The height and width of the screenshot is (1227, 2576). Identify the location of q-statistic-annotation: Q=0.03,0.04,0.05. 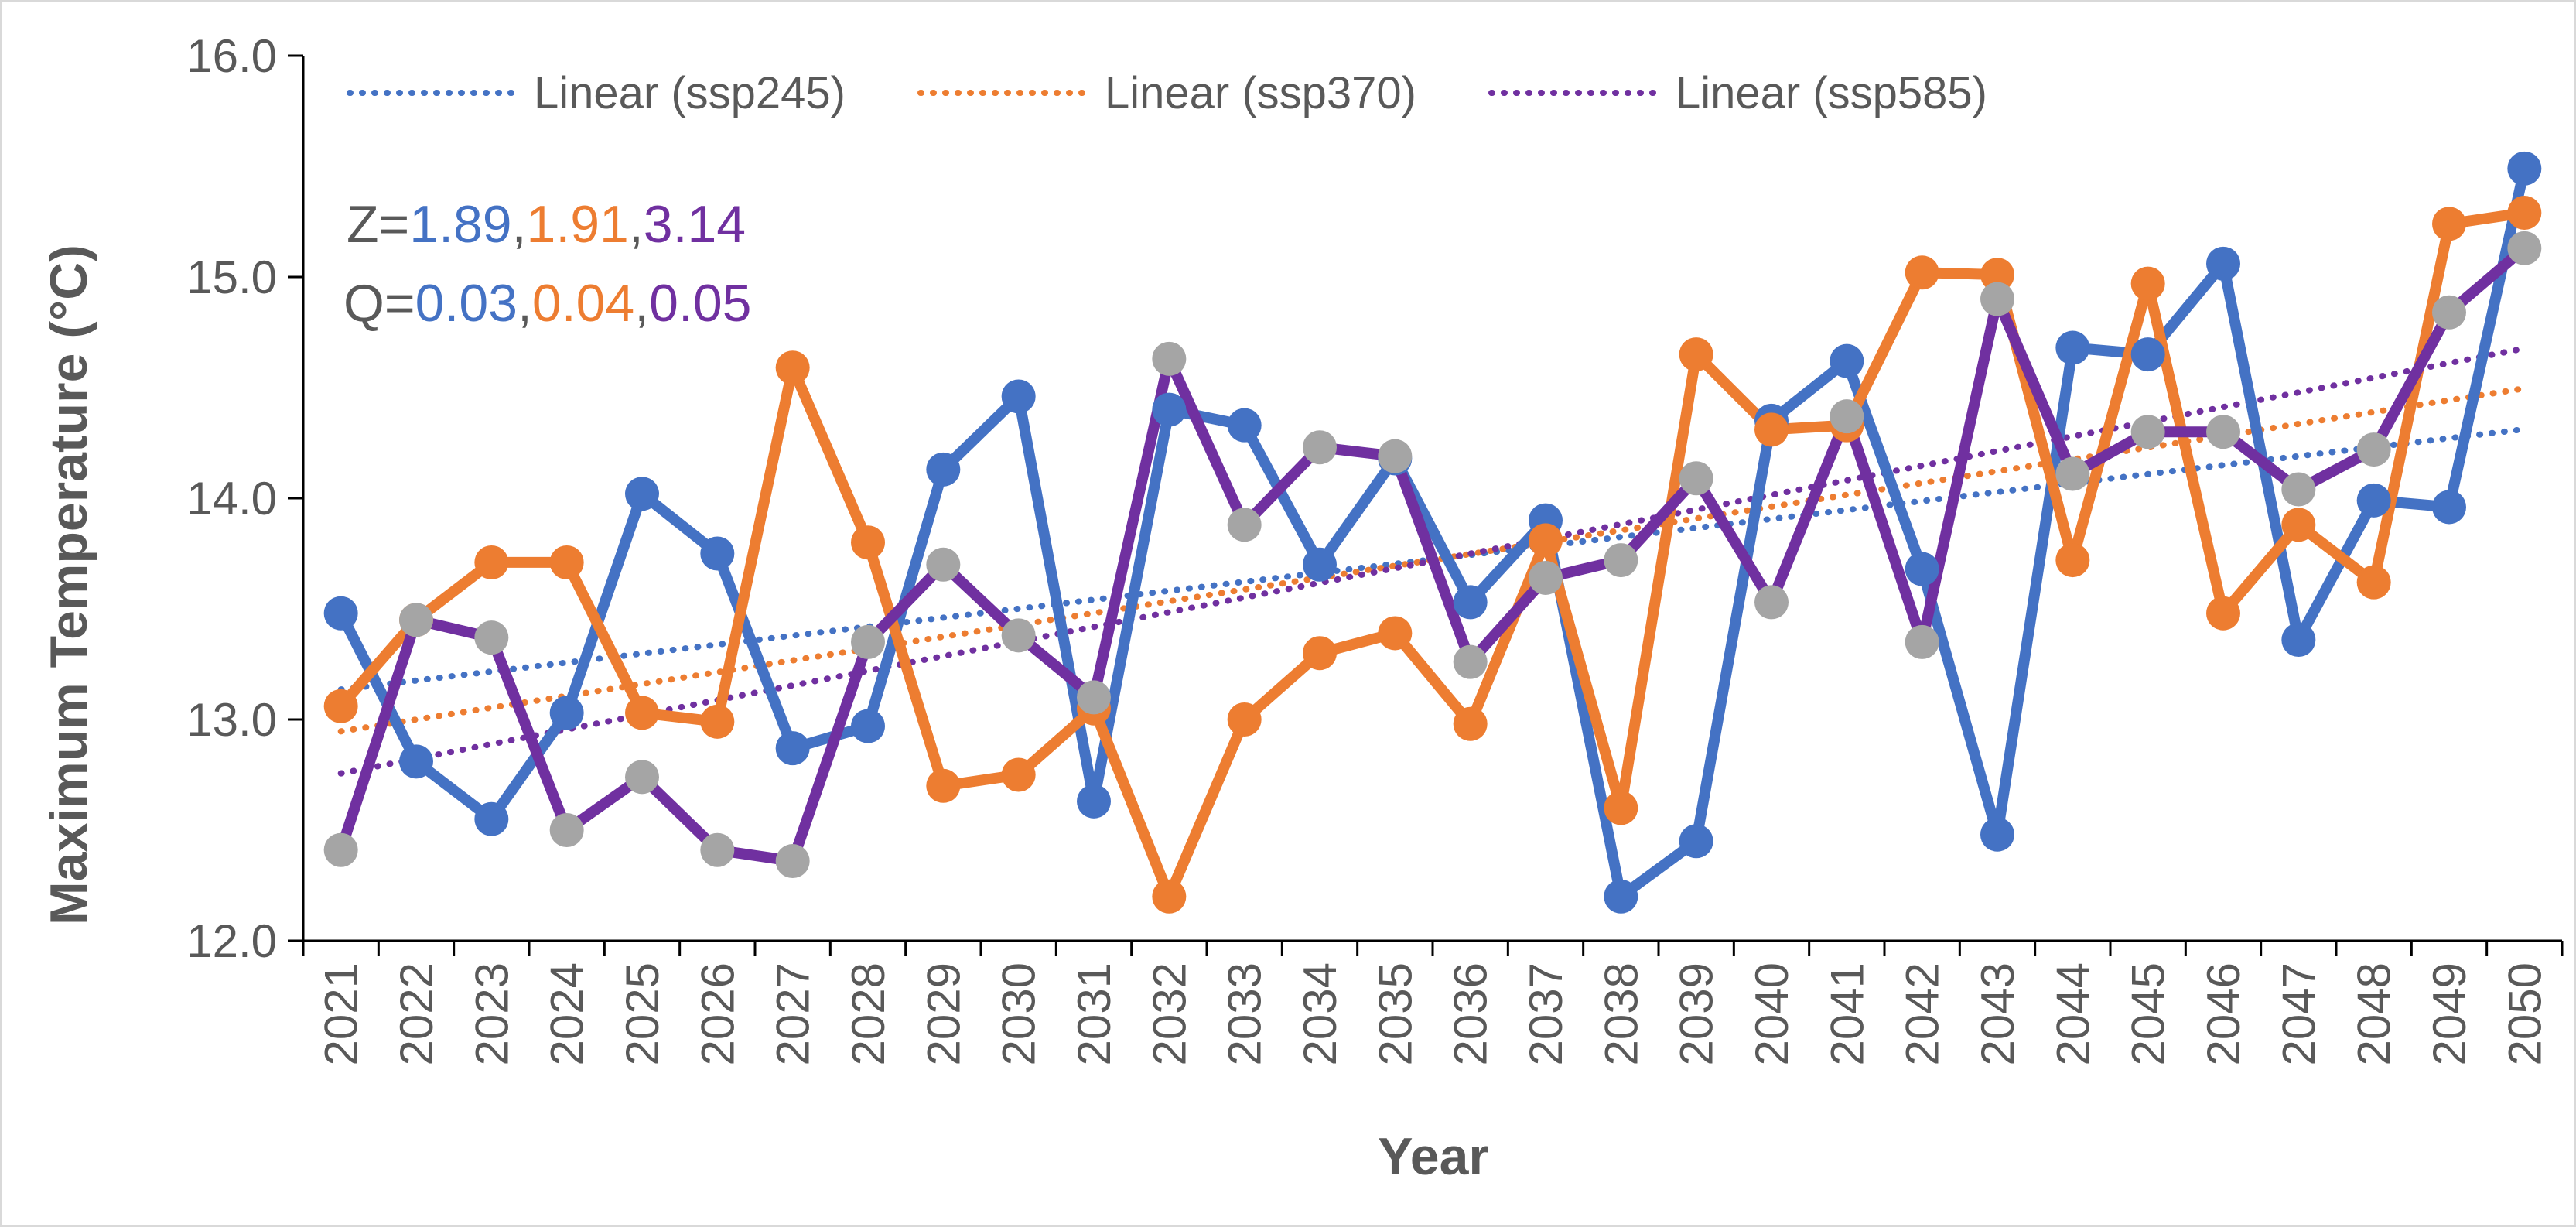
(547, 303).